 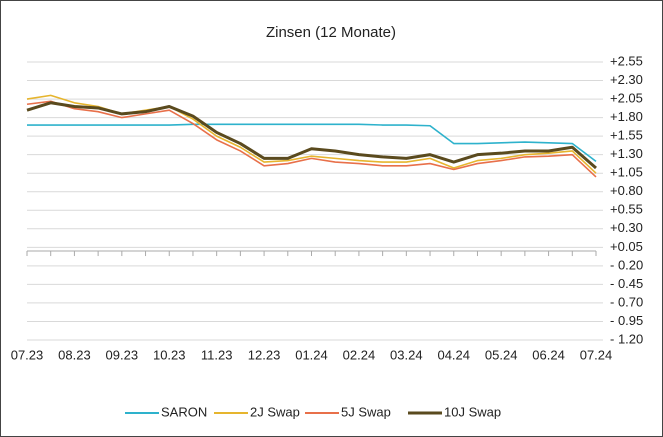 What do you see at coordinates (311, 354) in the screenshot?
I see `x-tick-label: 01.24` at bounding box center [311, 354].